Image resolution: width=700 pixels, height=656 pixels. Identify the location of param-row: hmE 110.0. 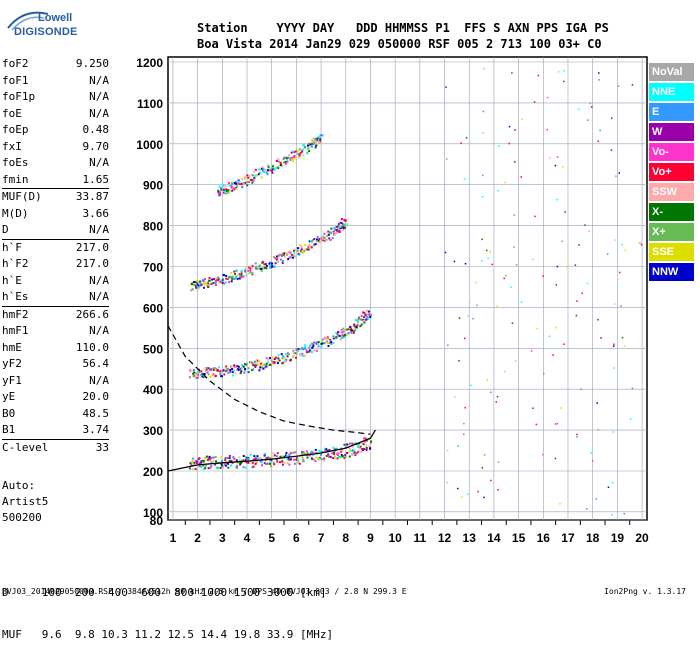
(55, 348).